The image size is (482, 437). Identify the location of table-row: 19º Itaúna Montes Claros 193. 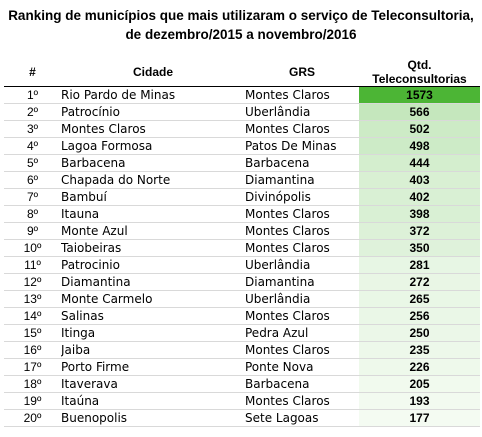
(242, 401).